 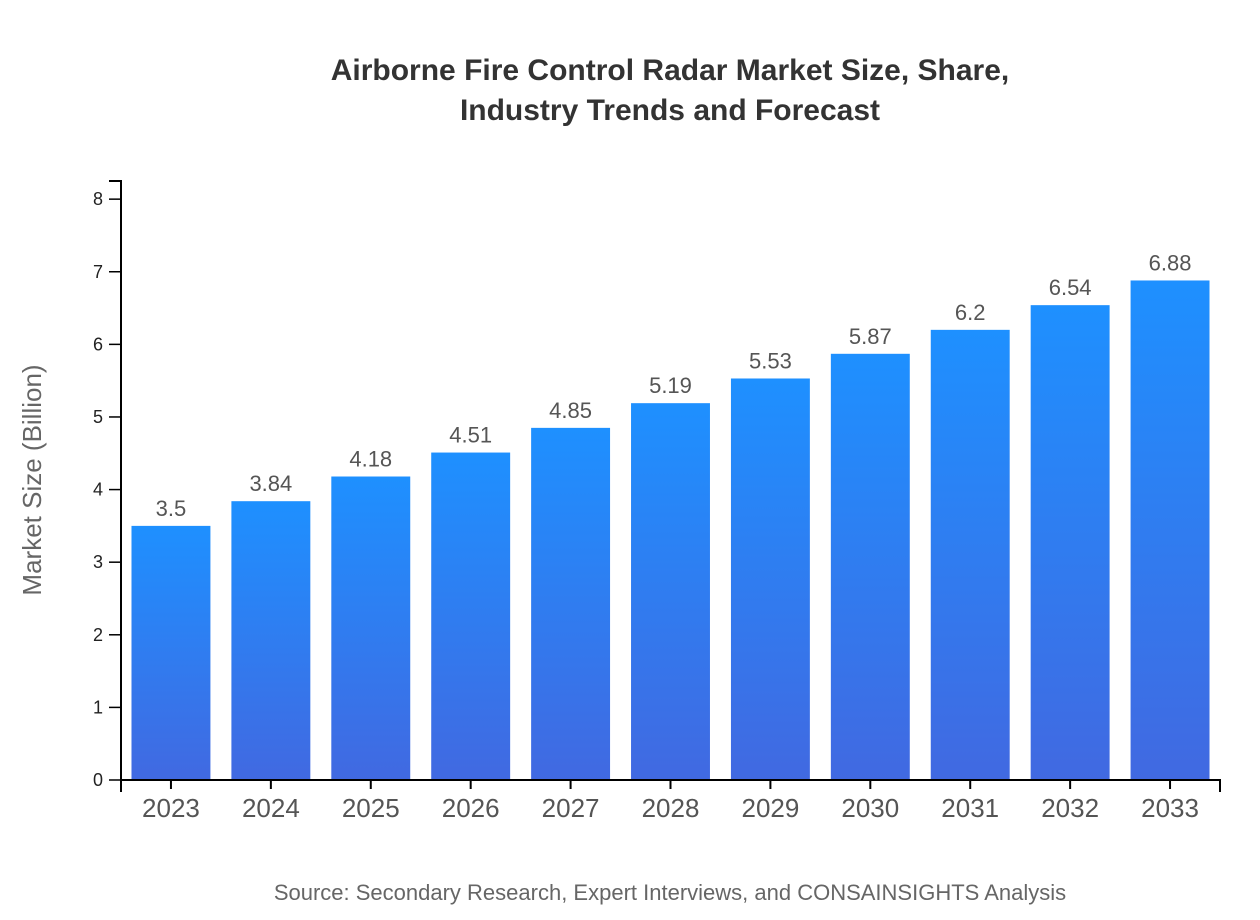 I want to click on y-tick-label: 0, so click(x=98, y=780).